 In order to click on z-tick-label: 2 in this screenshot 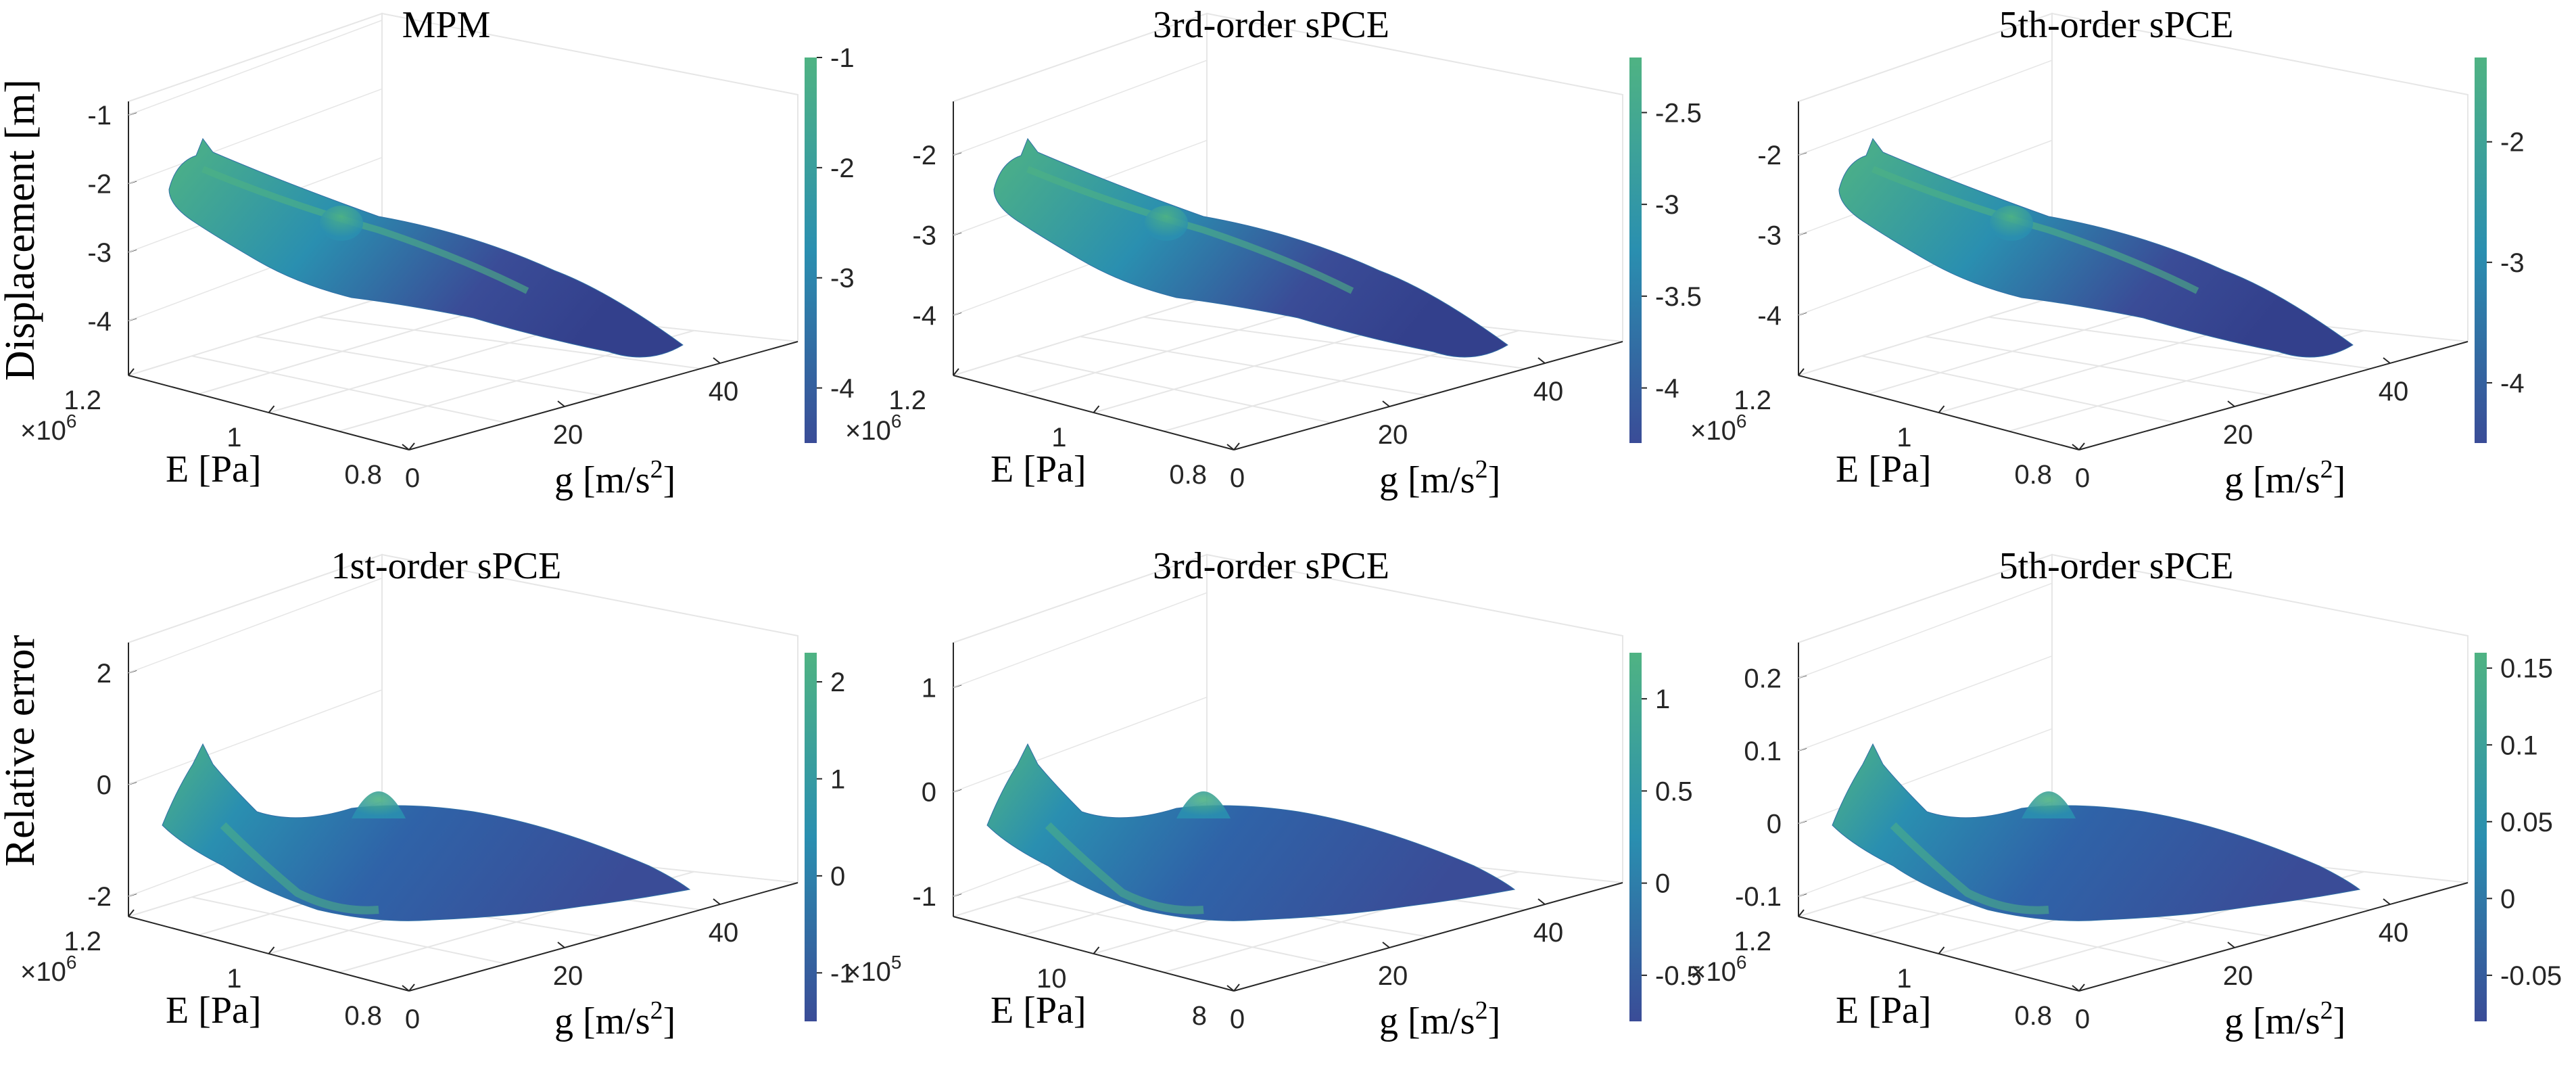, I will do `click(104, 674)`.